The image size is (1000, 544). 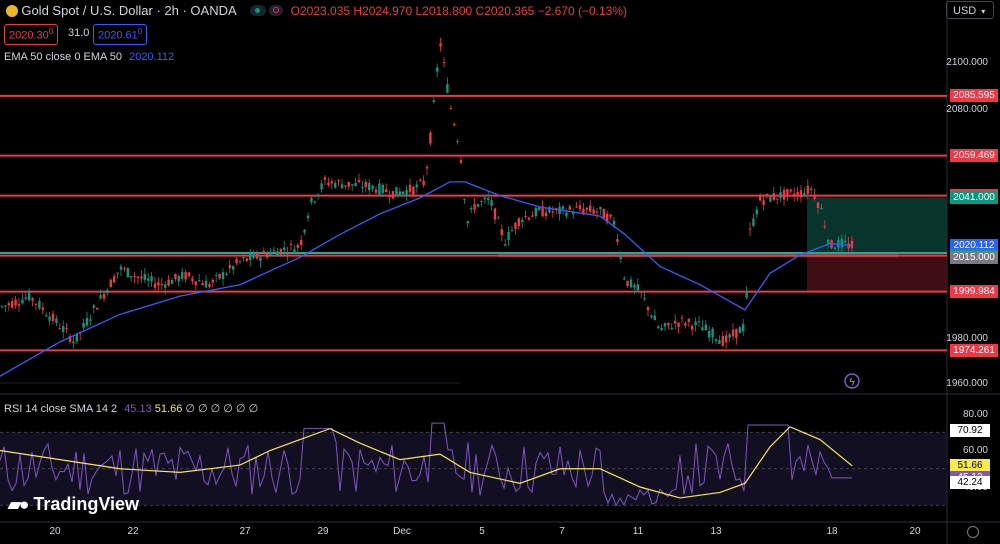 What do you see at coordinates (975, 414) in the screenshot?
I see `rsi-tick: 80.00` at bounding box center [975, 414].